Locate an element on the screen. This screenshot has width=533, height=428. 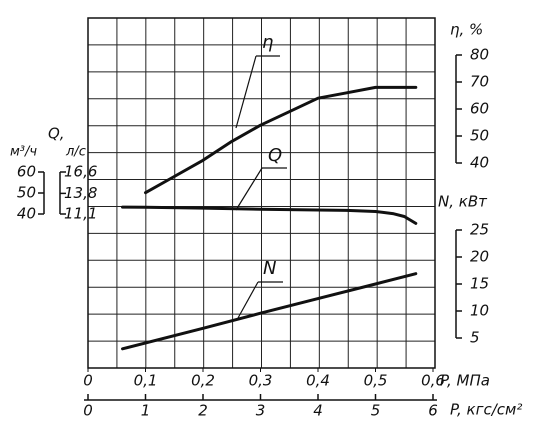
x2-tick-label: 3 is located at coordinates (261, 411).